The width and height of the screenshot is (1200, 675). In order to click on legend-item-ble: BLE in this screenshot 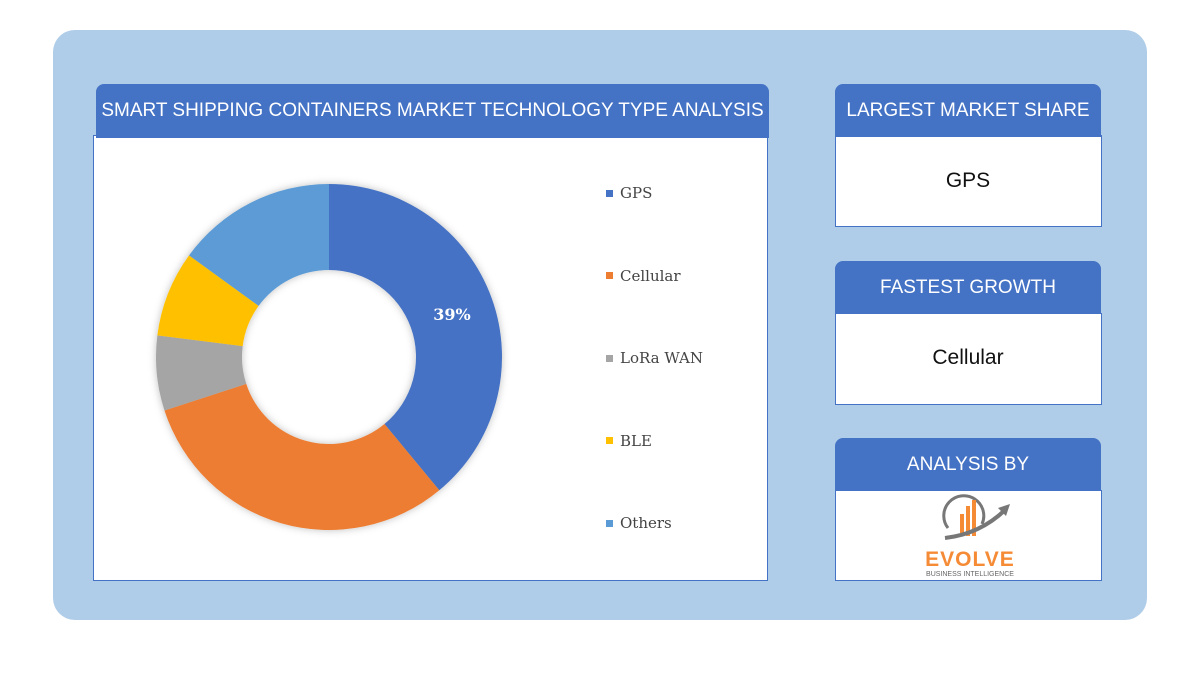, I will do `click(629, 441)`.